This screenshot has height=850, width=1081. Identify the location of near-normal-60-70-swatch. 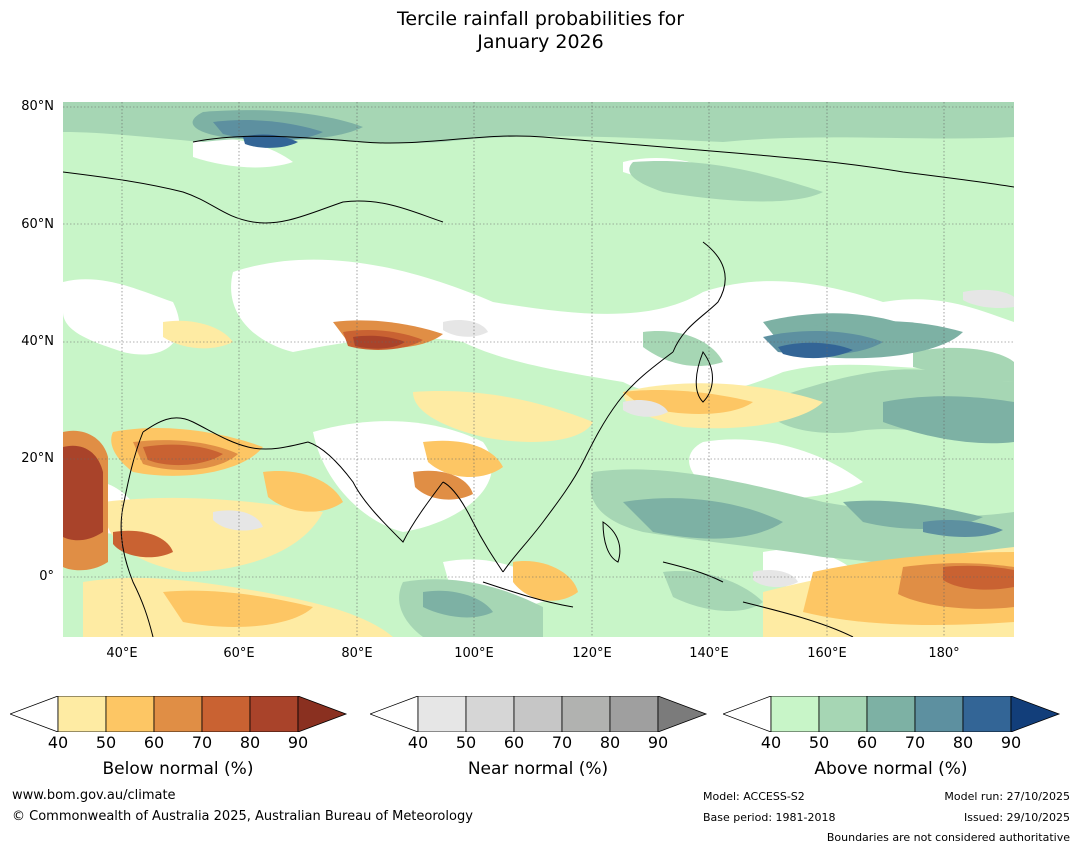
(538, 714).